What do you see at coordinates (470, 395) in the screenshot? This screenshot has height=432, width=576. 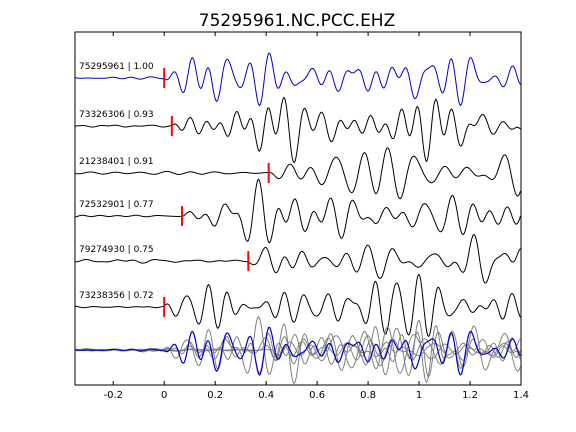 I see `x-tick-label: 1.2` at bounding box center [470, 395].